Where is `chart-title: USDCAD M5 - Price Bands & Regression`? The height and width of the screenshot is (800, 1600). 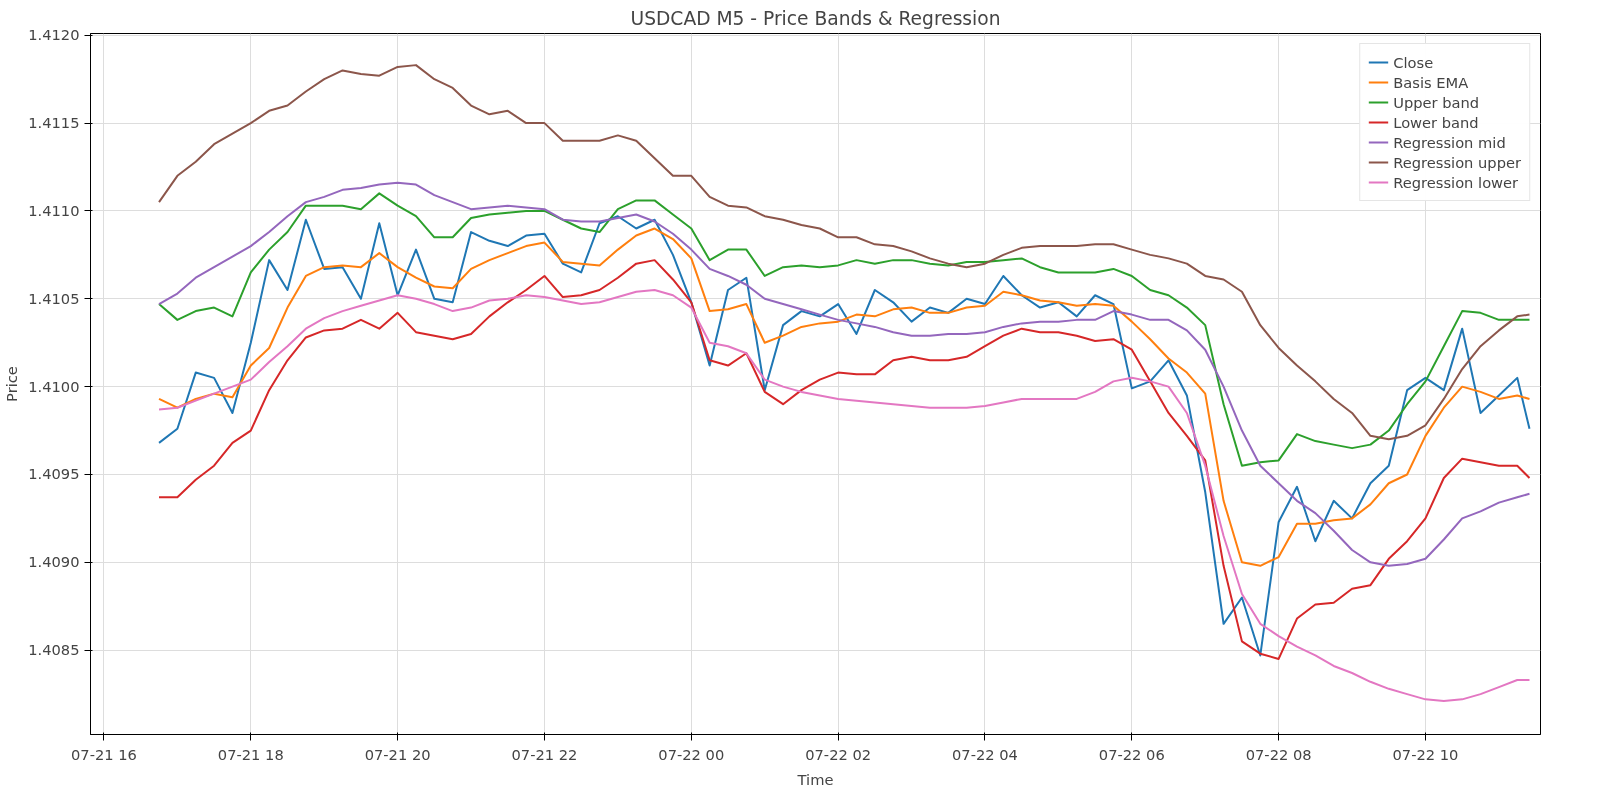 chart-title: USDCAD M5 - Price Bands & Regression is located at coordinates (815, 18).